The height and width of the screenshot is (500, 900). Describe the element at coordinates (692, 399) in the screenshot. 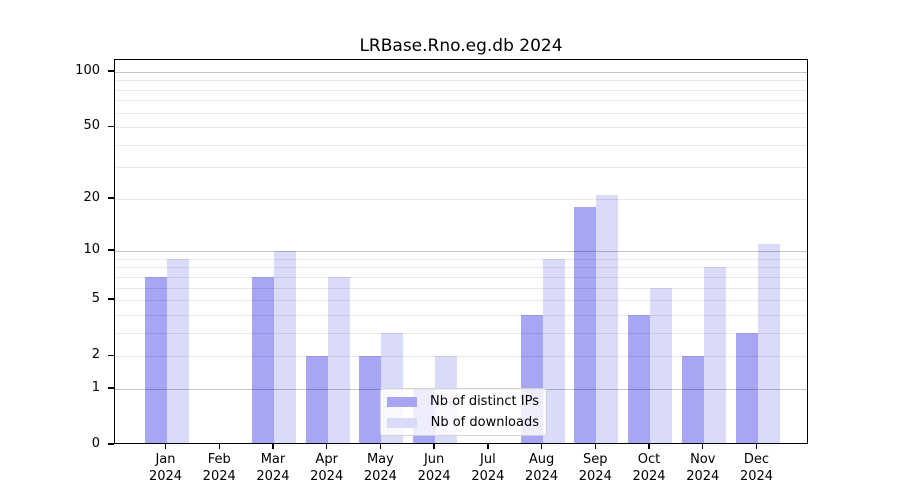

I see `bar-ips-nov` at that location.